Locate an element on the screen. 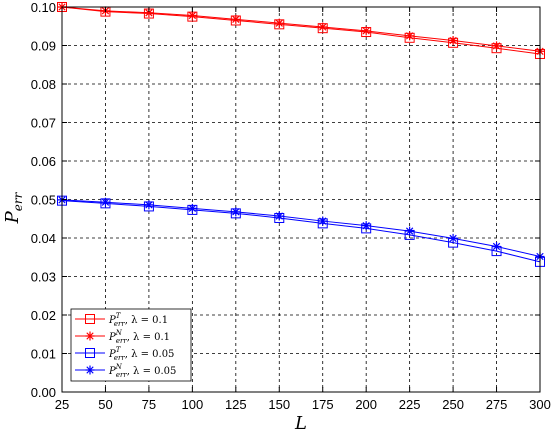 The width and height of the screenshot is (552, 434). x-tick-label: 75 is located at coordinates (149, 404).